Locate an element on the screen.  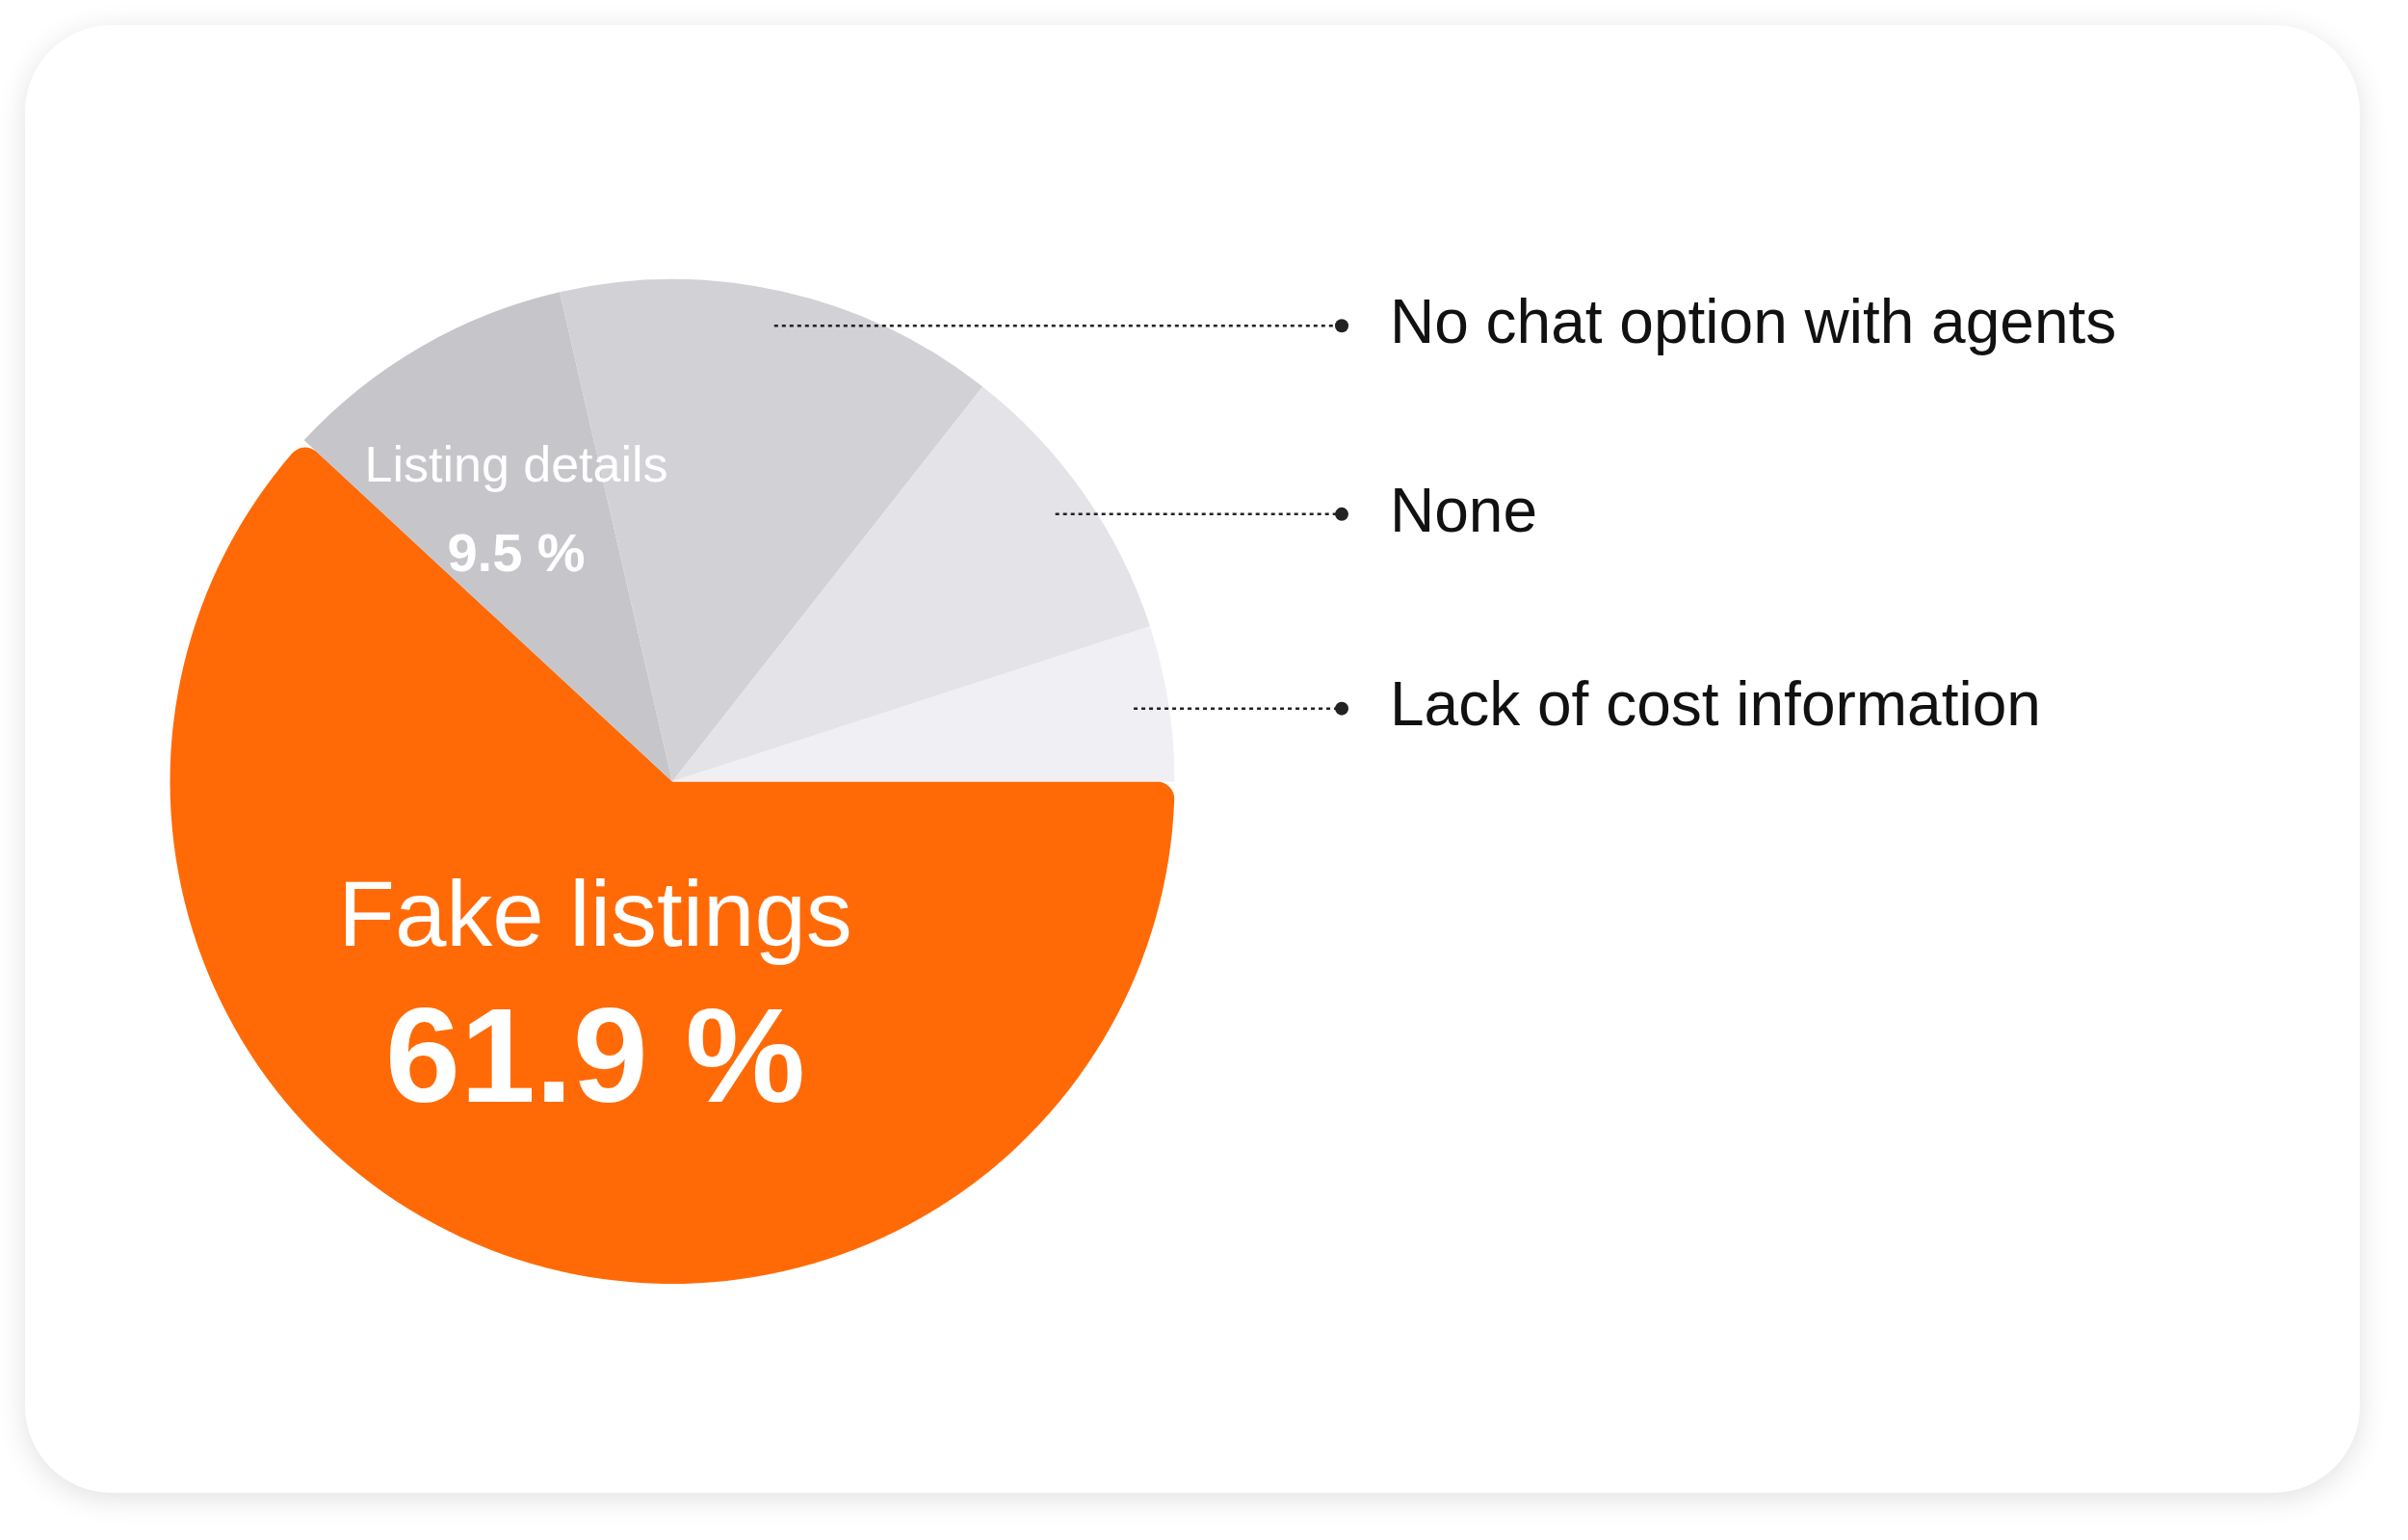
slice-label: Fake listings is located at coordinates (595, 913).